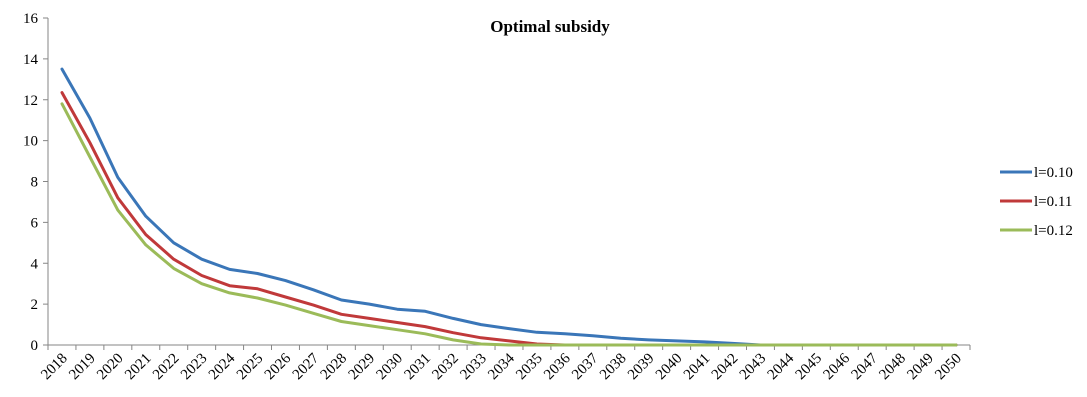  I want to click on y-tick-label: 4, so click(35, 264).